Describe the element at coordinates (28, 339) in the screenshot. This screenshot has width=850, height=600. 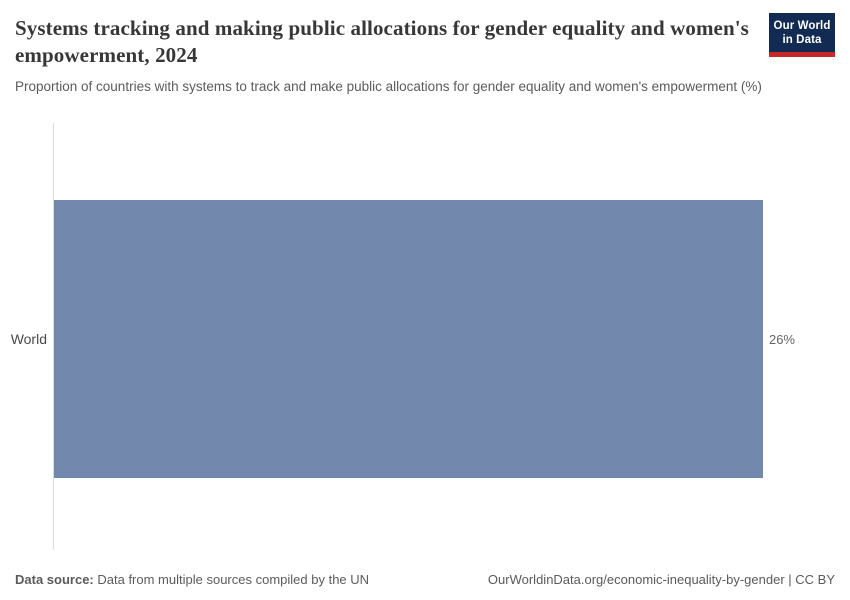
I see `entity-label-world: World` at that location.